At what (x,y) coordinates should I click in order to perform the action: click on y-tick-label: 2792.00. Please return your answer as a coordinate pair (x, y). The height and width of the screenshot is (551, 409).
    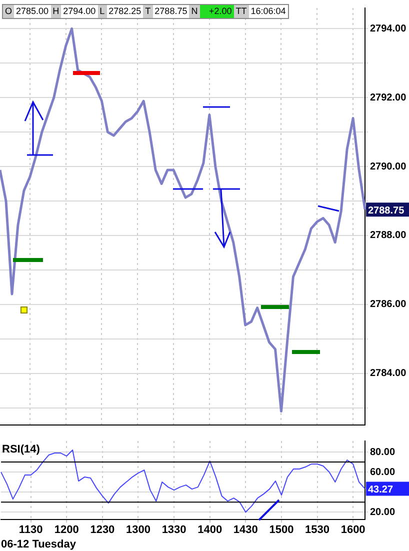
    Looking at the image, I should click on (388, 98).